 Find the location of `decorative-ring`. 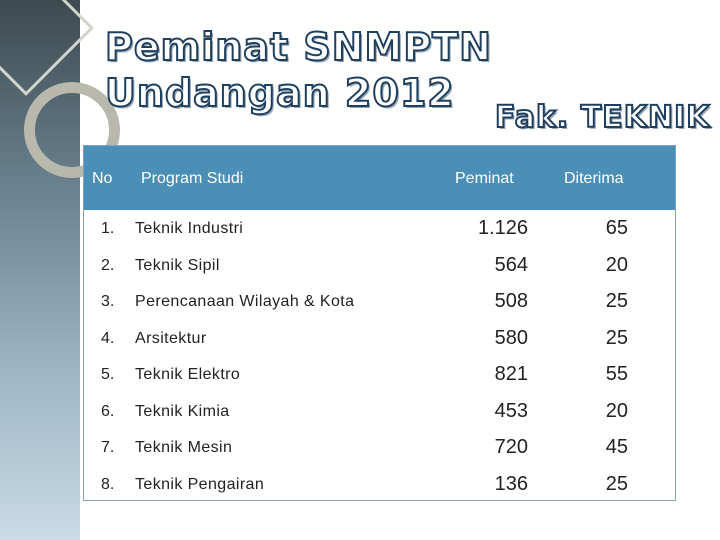

decorative-ring is located at coordinates (72, 130).